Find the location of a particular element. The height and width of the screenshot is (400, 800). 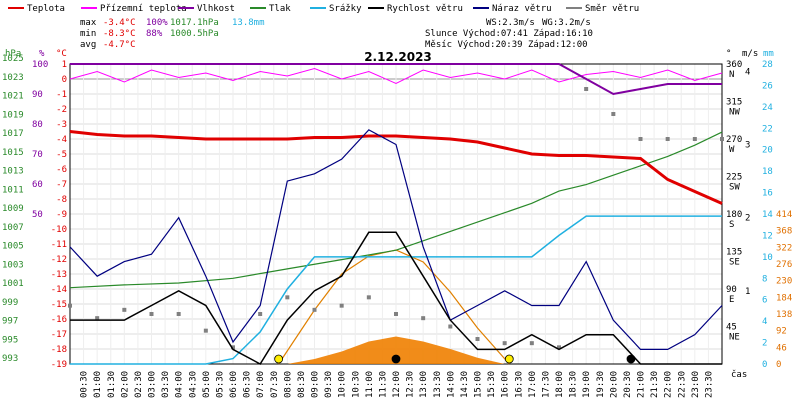

legend-naraz: Náraz větru is located at coordinates (522, 9).